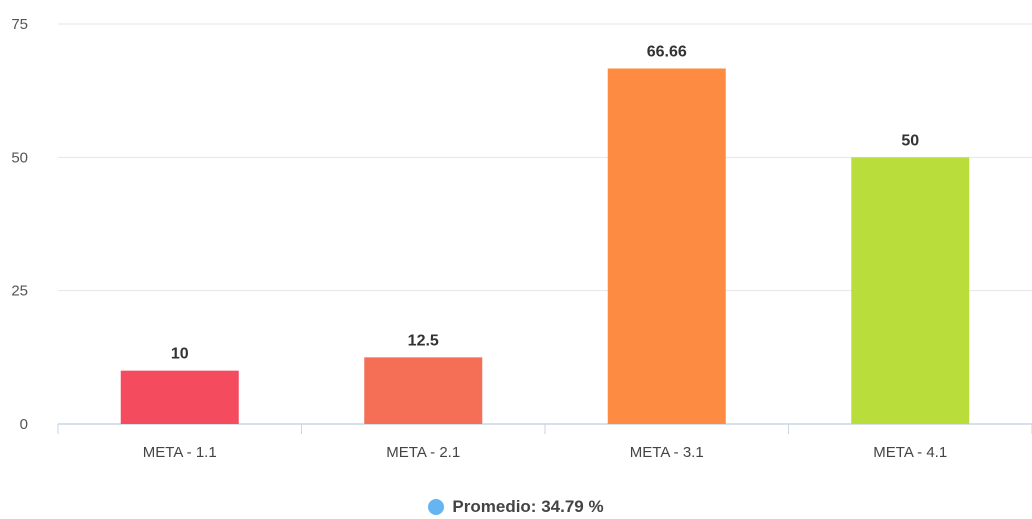 The width and height of the screenshot is (1032, 519). I want to click on legend-label: Promedio: 34.79 %, so click(528, 506).